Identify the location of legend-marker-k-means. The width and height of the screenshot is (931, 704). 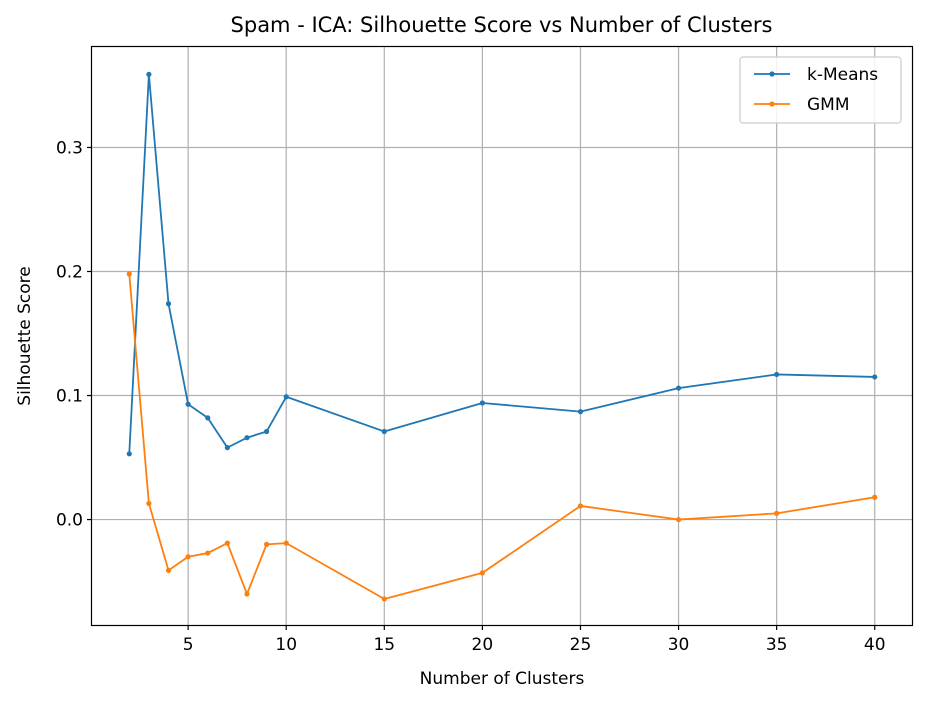
(772, 74).